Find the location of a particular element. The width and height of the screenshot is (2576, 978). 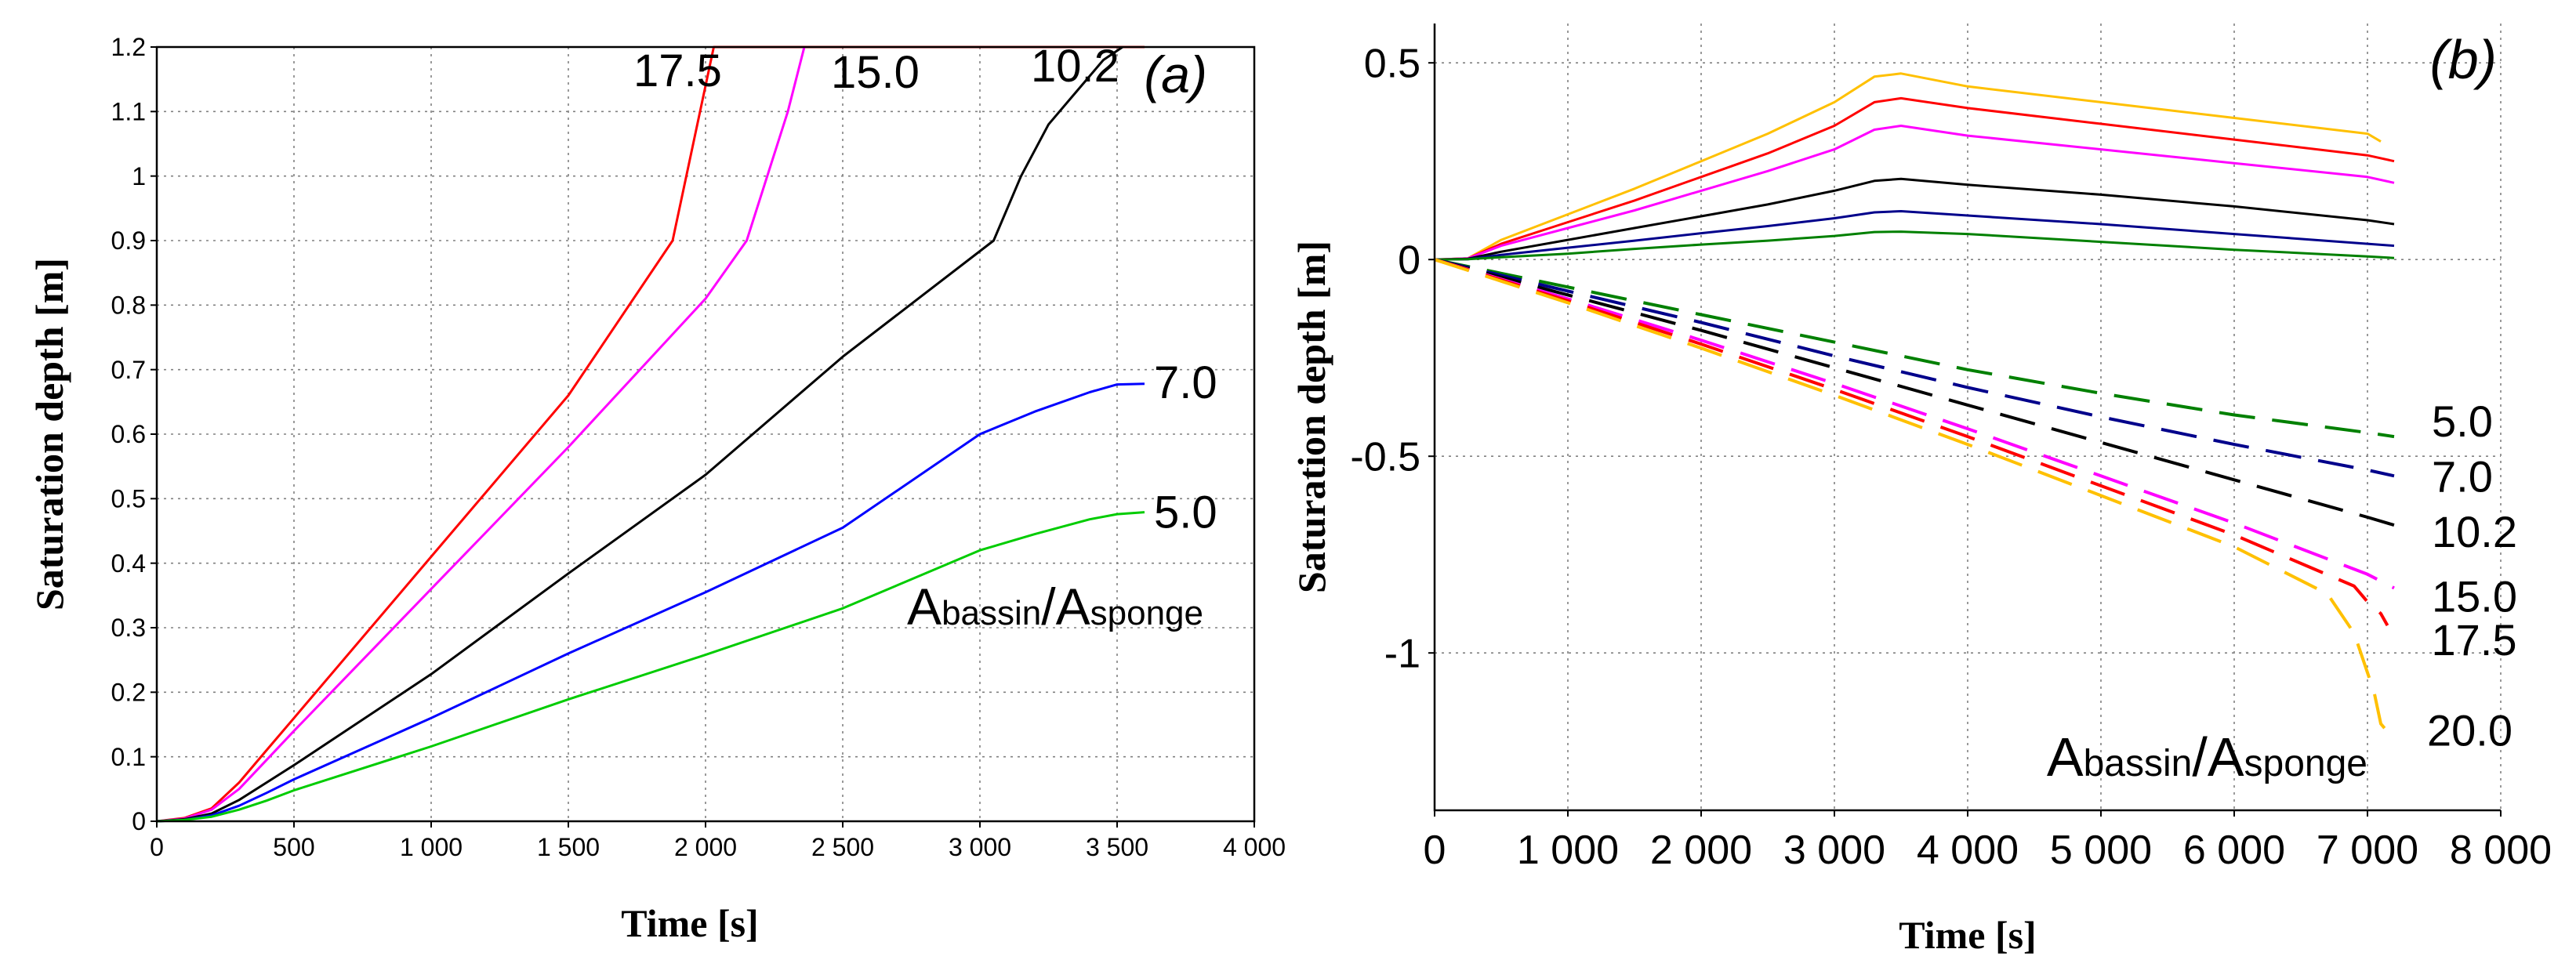

panel-a-y-tick-label: 0.8 is located at coordinates (128, 306).